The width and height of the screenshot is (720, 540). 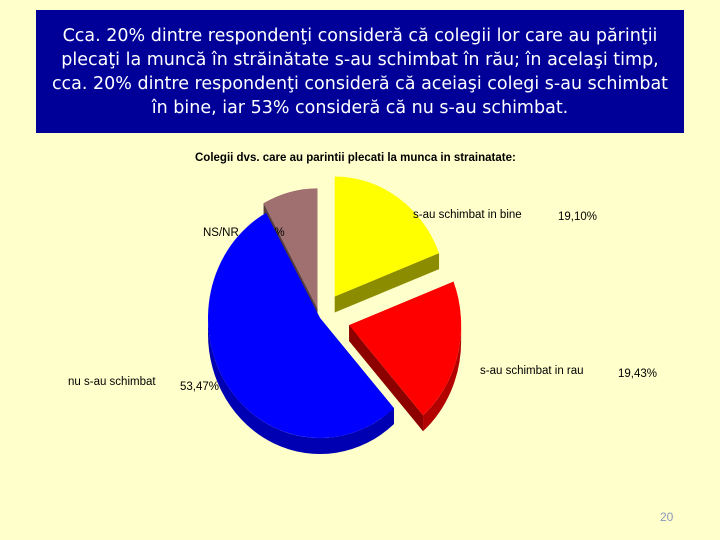 I want to click on slice-value-0: 19,10%, so click(x=577, y=217).